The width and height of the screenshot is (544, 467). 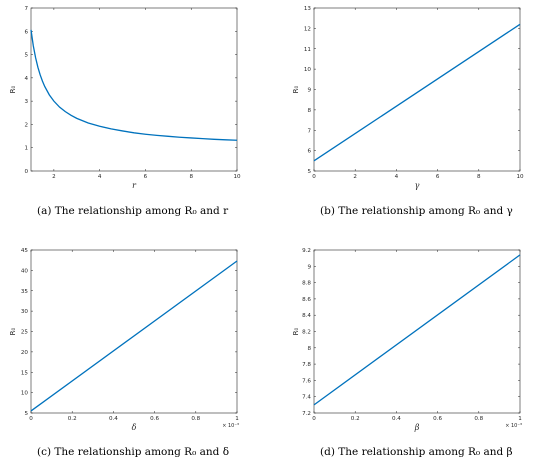 What do you see at coordinates (306, 414) in the screenshot?
I see `y-tick-label: 7.2` at bounding box center [306, 414].